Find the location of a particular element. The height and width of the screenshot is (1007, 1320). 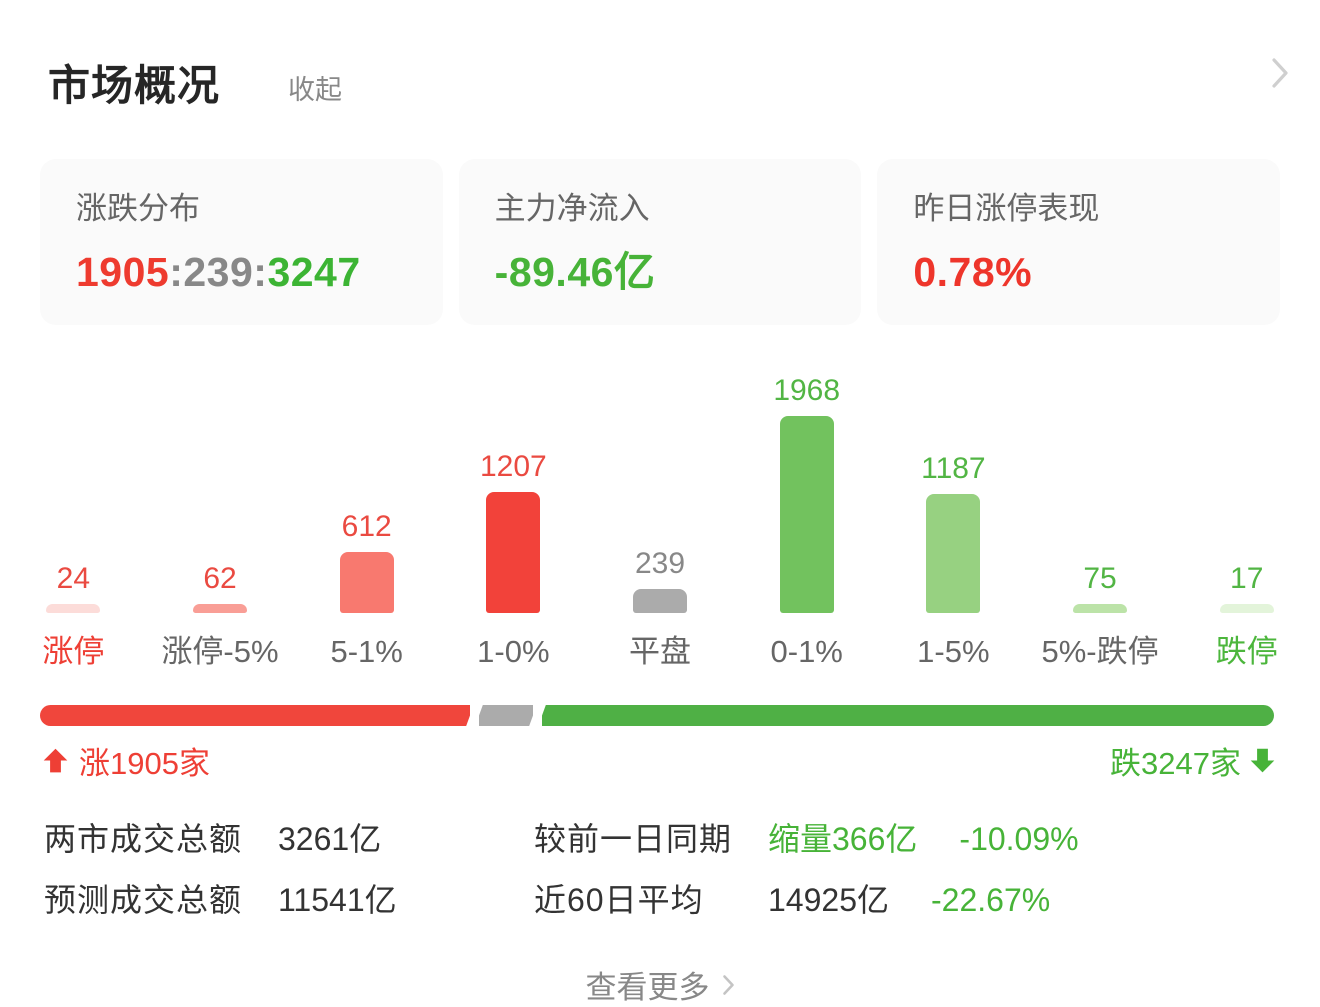

up-arrow-icon is located at coordinates (55, 760).